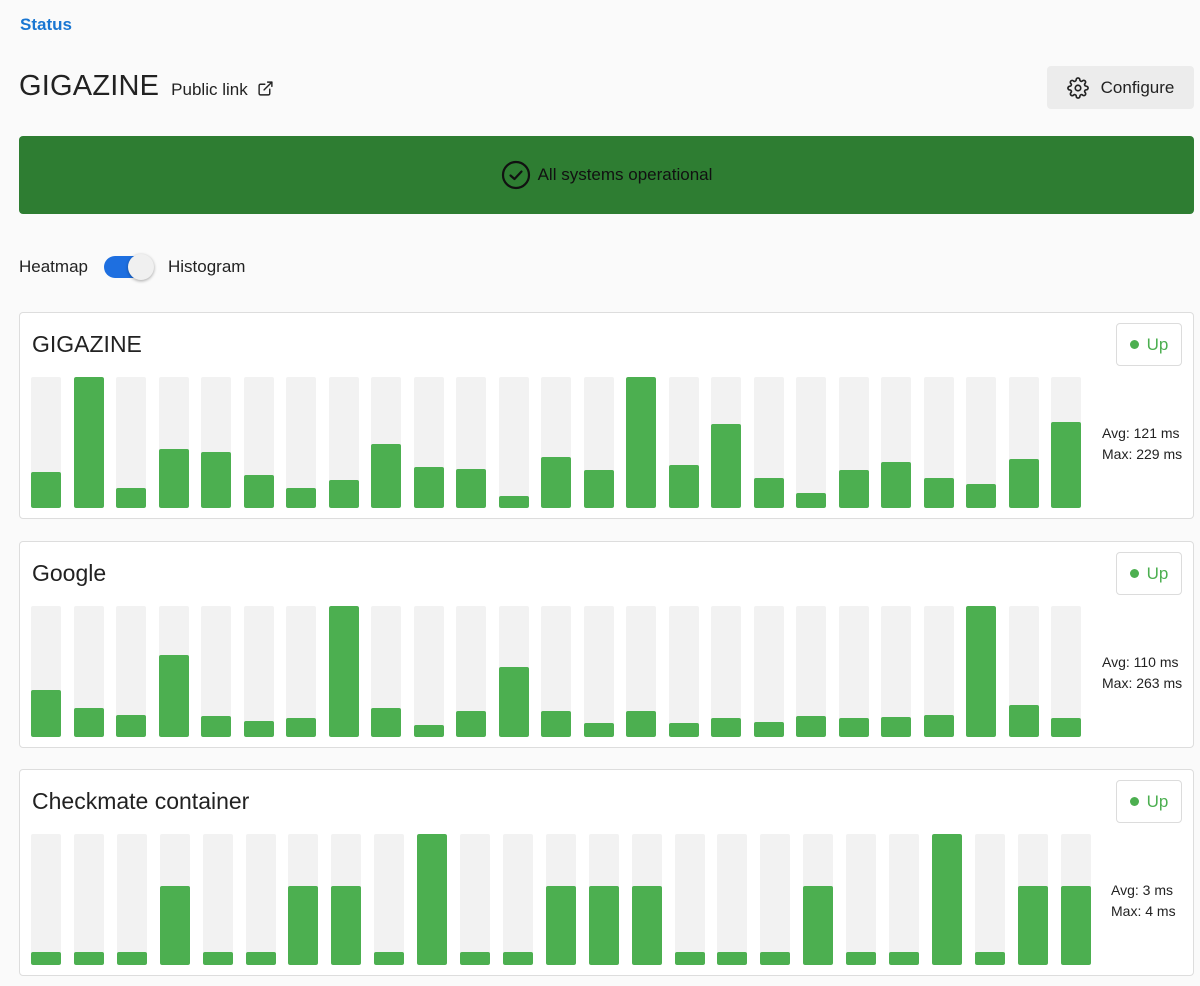 The height and width of the screenshot is (986, 1200). I want to click on status-dot-icon, so click(1134, 801).